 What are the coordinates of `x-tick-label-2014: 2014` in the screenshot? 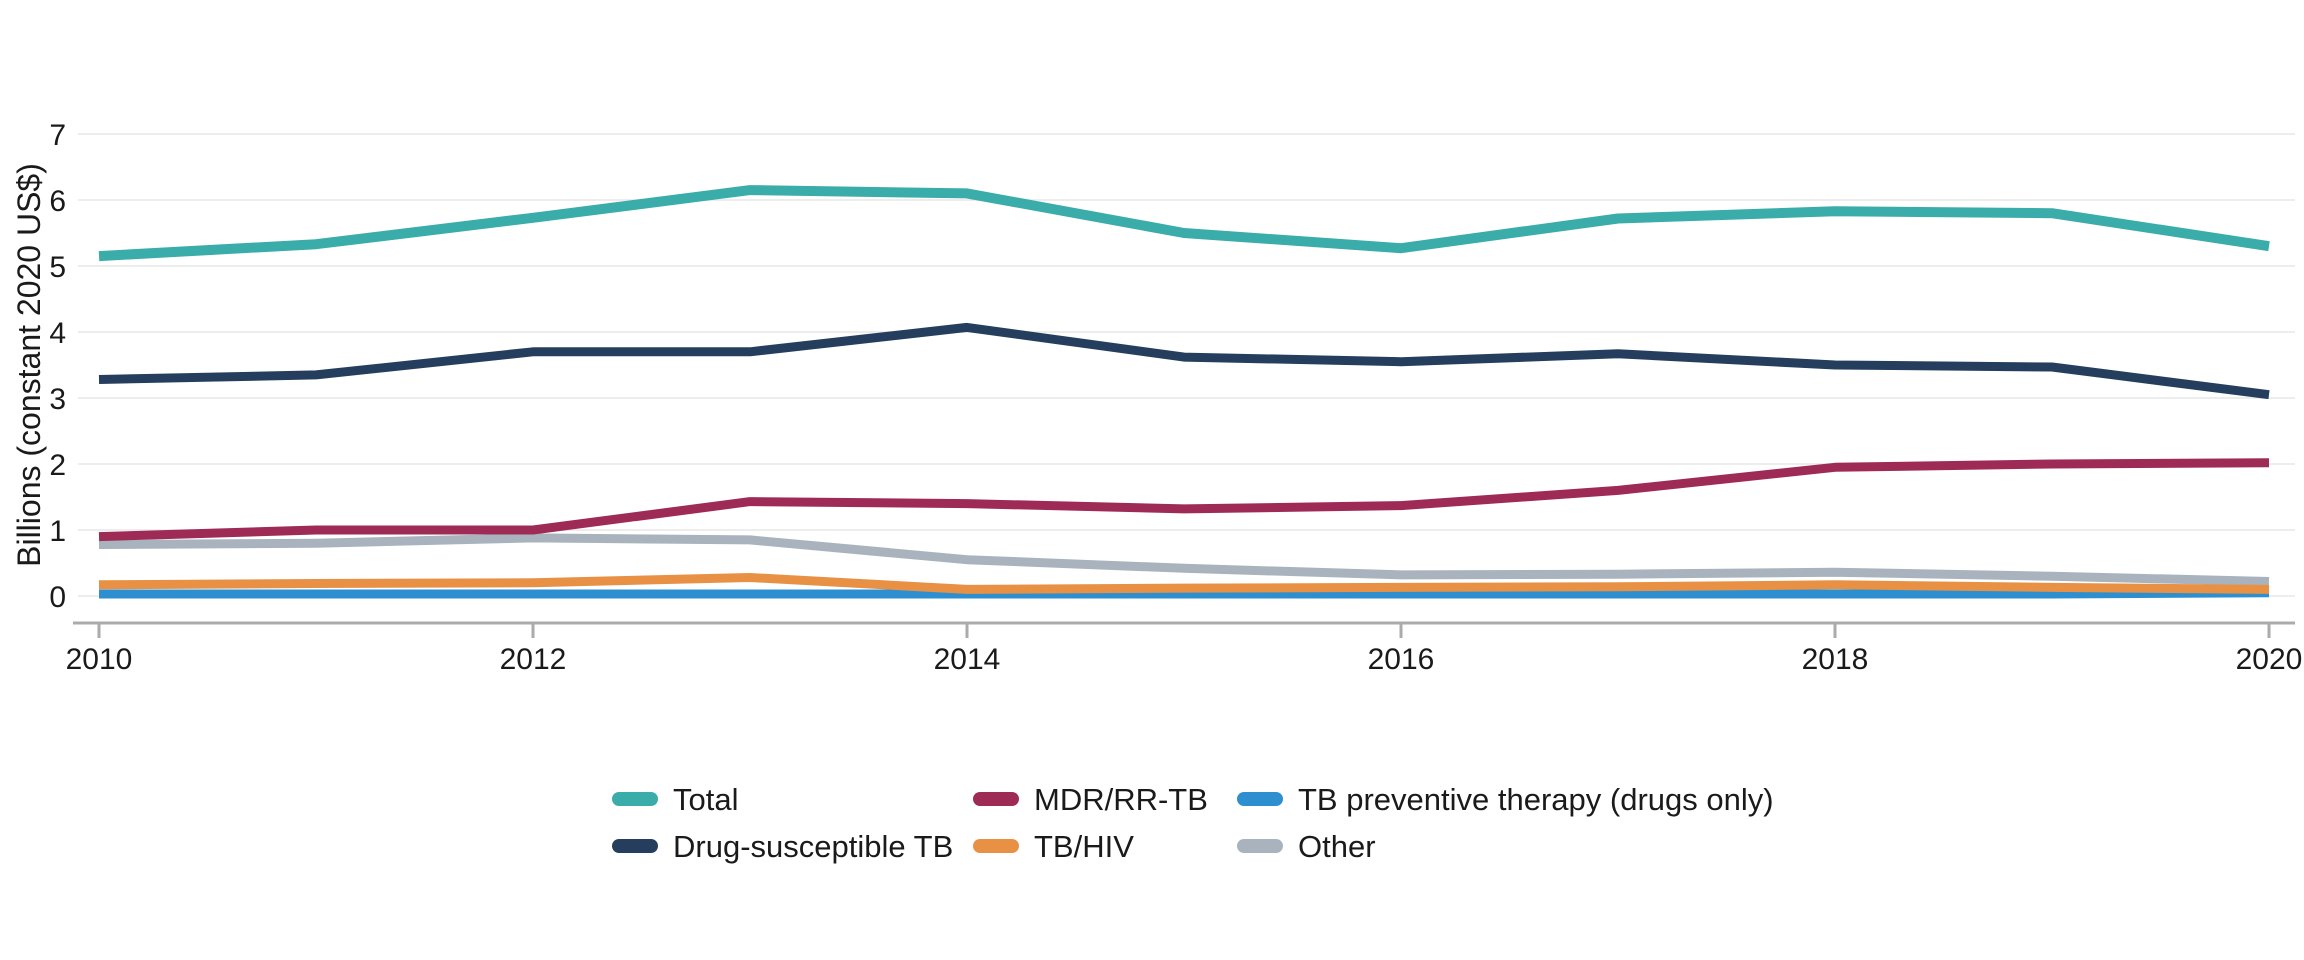 It's located at (967, 659).